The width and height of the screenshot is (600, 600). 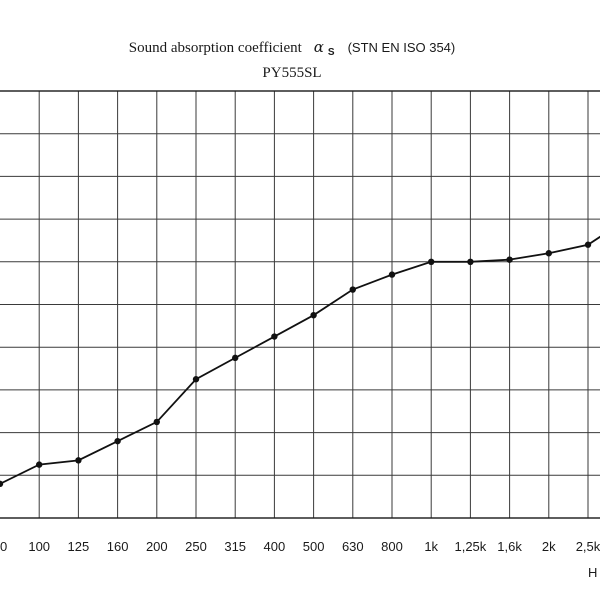 I want to click on x-tick-label: 315, so click(x=235, y=546).